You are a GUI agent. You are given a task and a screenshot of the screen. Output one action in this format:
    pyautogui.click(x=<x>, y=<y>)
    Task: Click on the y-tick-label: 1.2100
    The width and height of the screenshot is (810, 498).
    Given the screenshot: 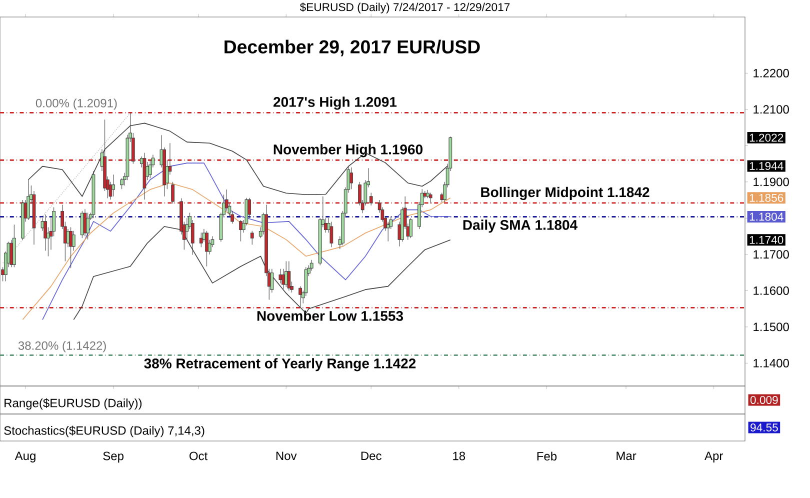 What is the action you would take?
    pyautogui.click(x=771, y=109)
    